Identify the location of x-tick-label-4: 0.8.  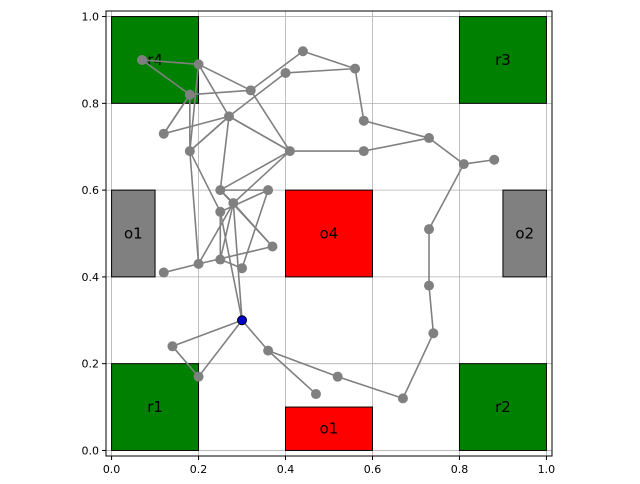
(460, 469).